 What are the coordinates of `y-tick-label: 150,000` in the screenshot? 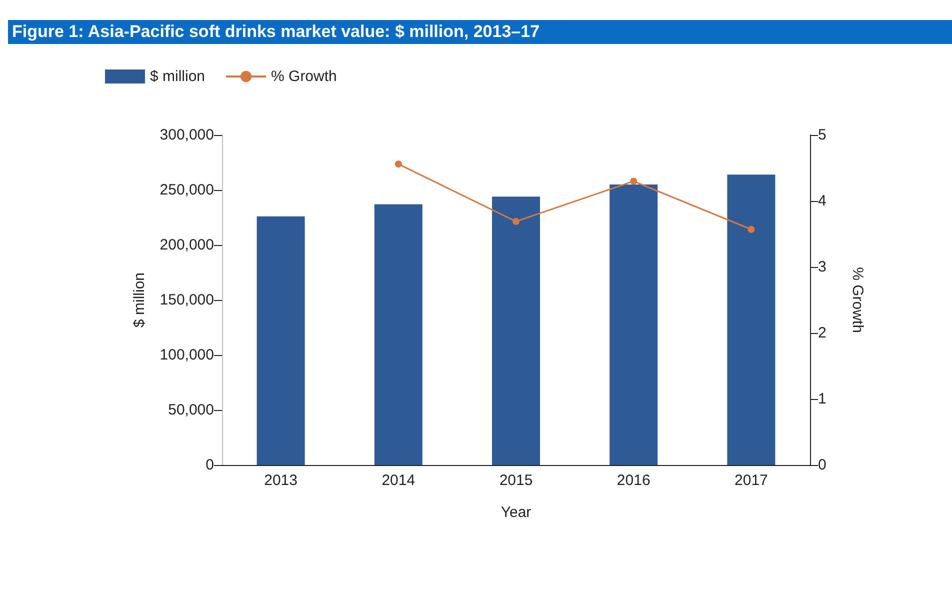 It's located at (187, 300).